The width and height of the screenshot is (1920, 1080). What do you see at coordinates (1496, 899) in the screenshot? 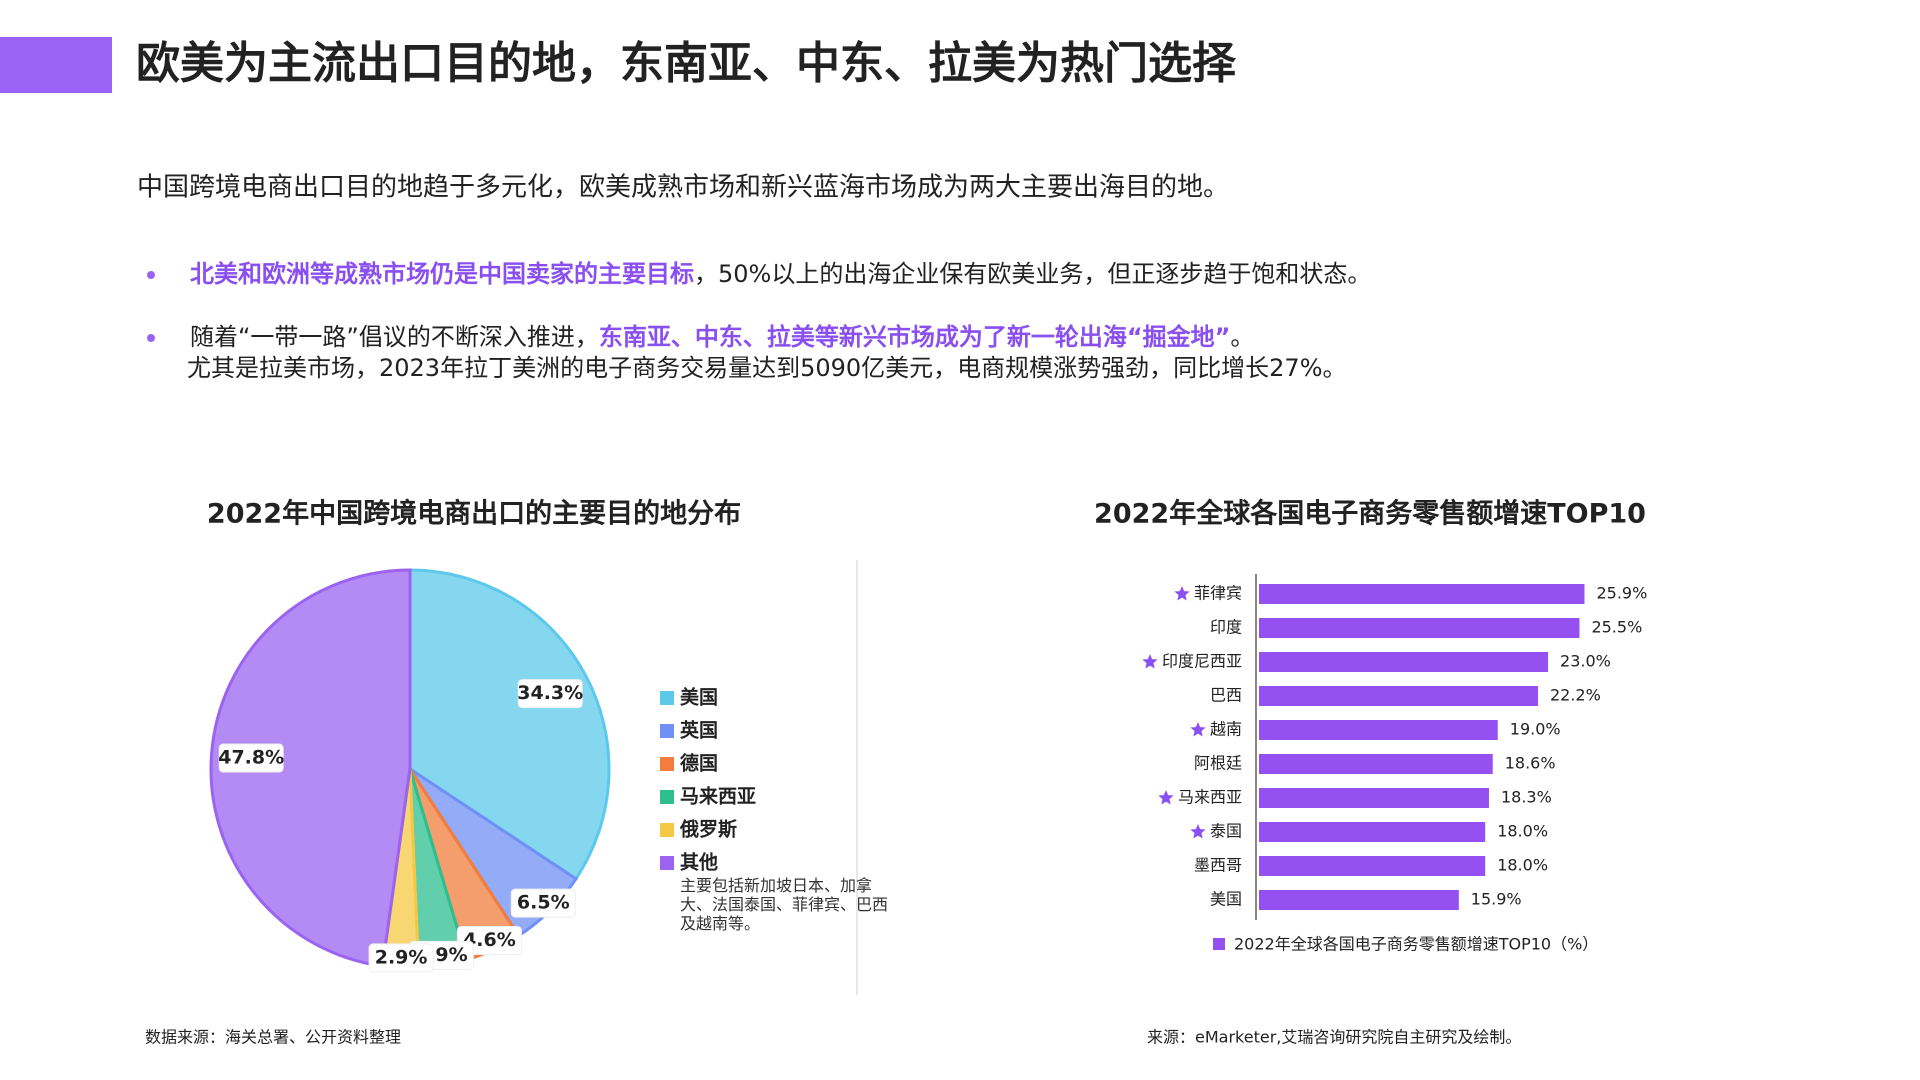
I see `value-label: 15.9%` at bounding box center [1496, 899].